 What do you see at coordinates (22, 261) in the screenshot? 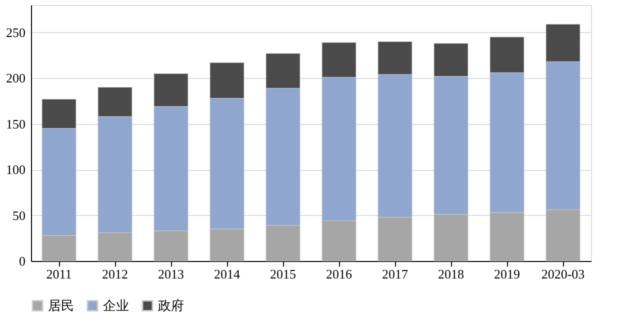
I see `y-tick-label: 0` at bounding box center [22, 261].